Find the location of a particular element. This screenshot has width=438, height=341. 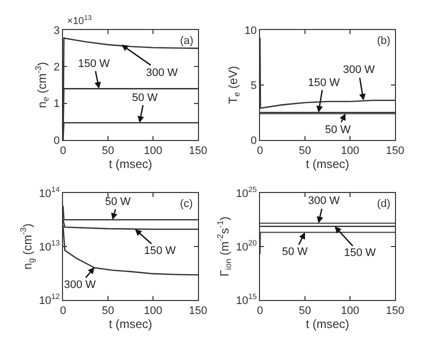

y-tick-label: 10$^{13}$ is located at coordinates (49, 246).